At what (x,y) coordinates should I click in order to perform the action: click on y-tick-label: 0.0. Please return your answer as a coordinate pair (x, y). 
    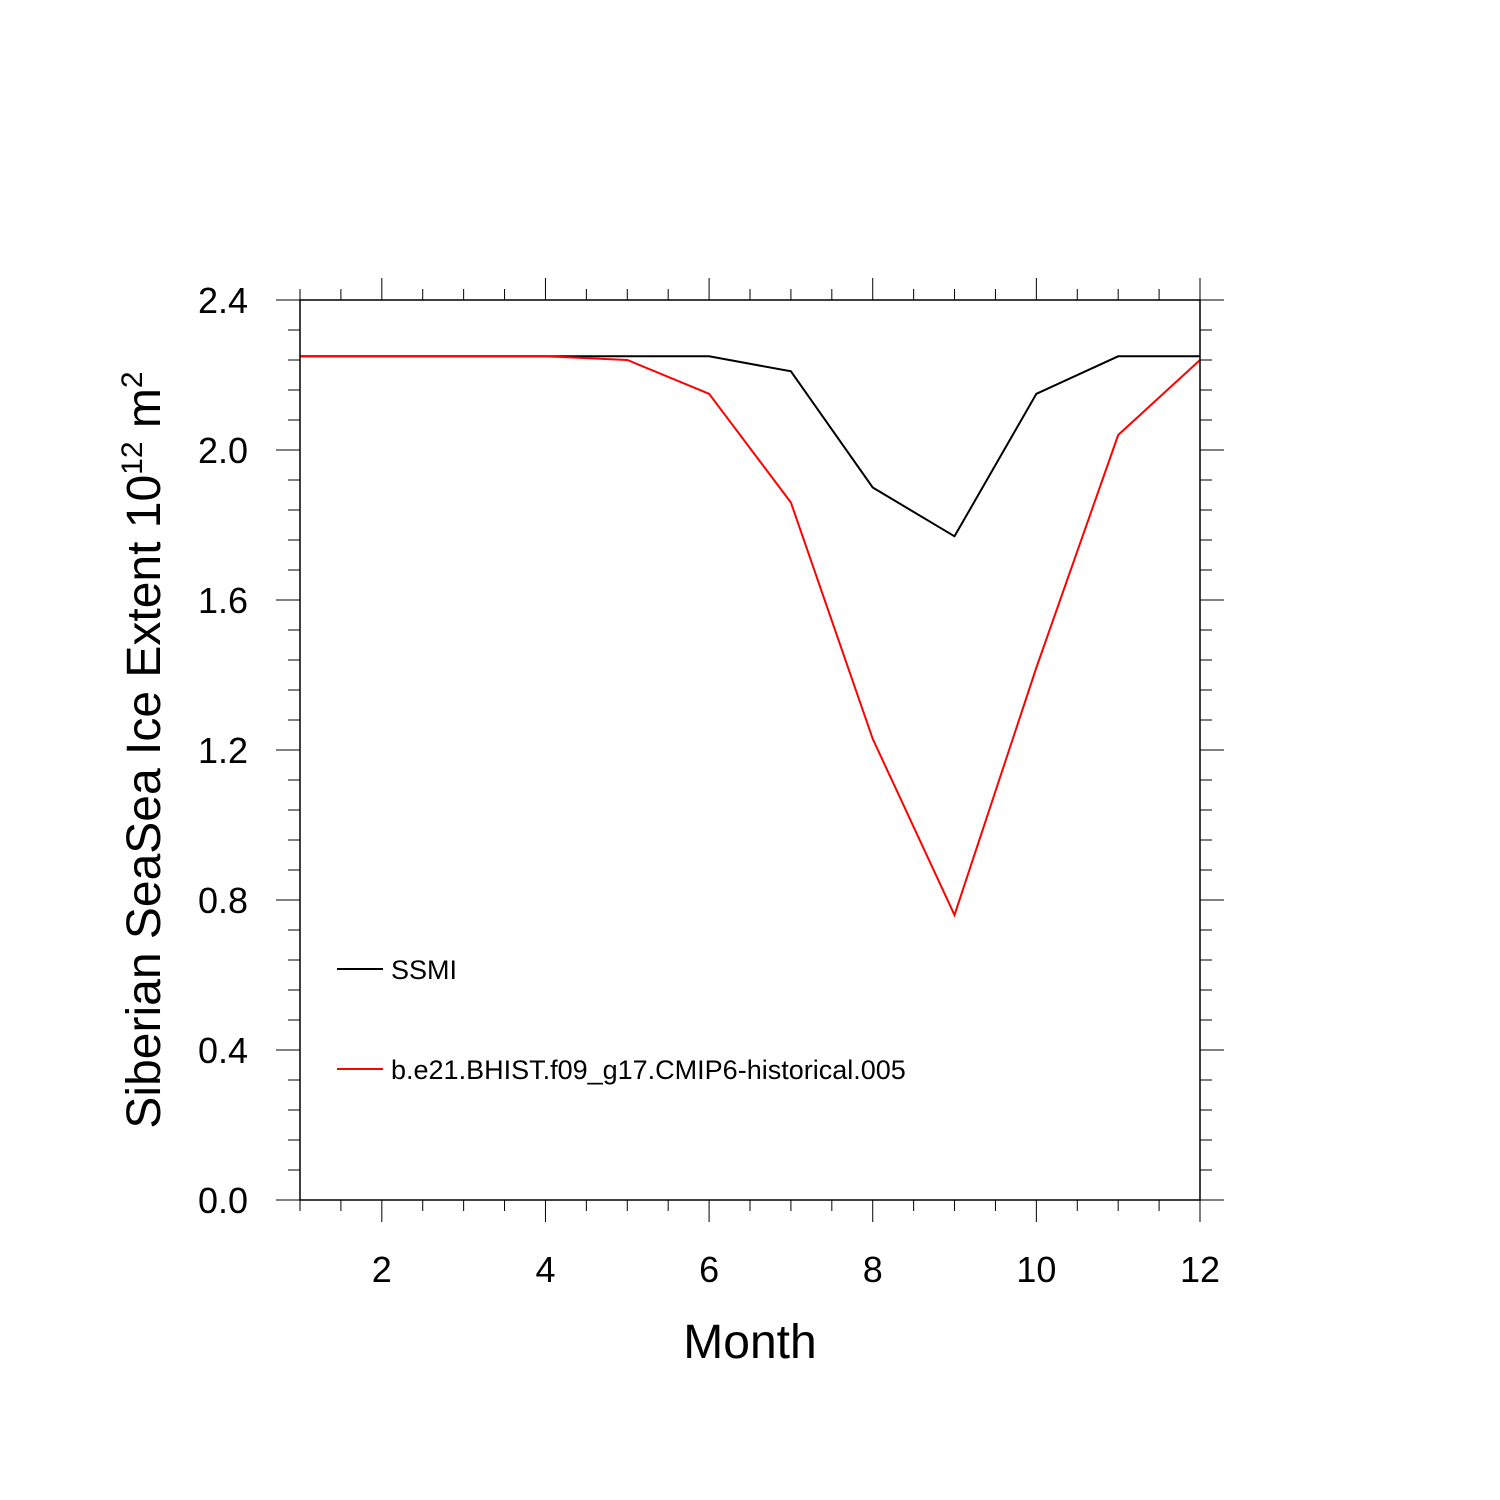
    Looking at the image, I should click on (223, 1200).